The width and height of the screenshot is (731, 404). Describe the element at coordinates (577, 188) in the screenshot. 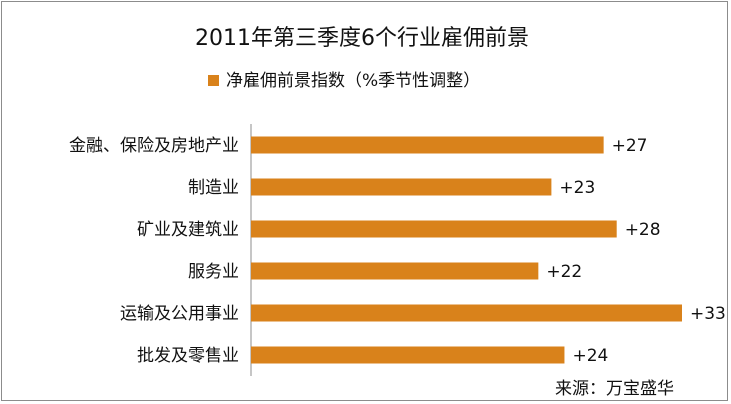

I see `value-label: +23` at that location.